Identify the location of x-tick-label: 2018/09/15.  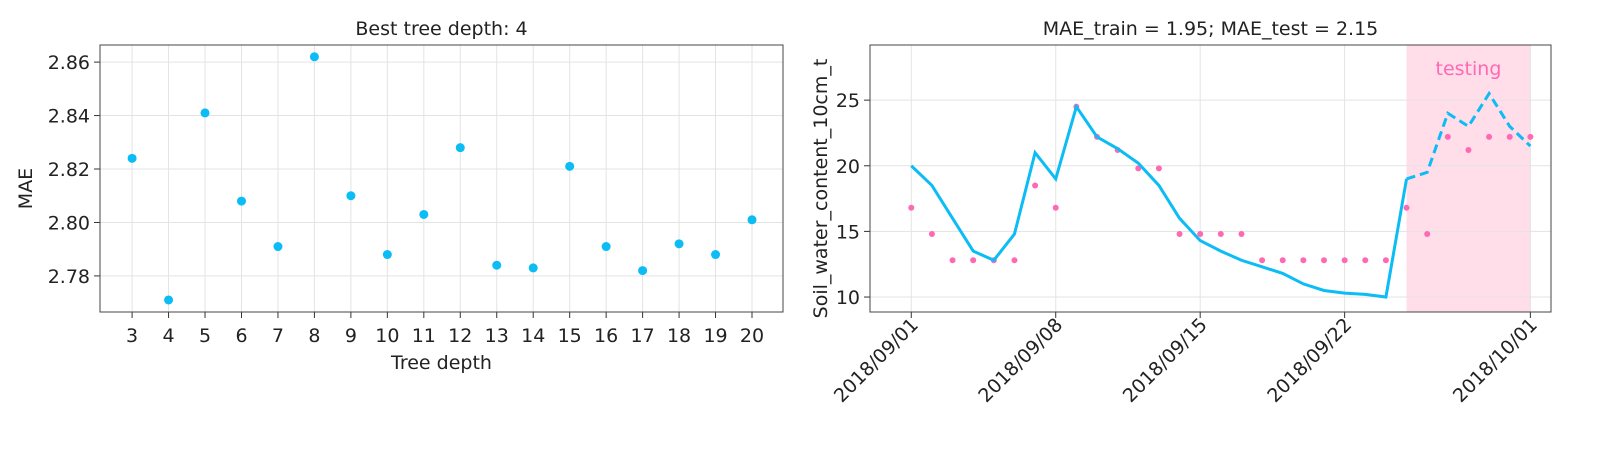
(1165, 360).